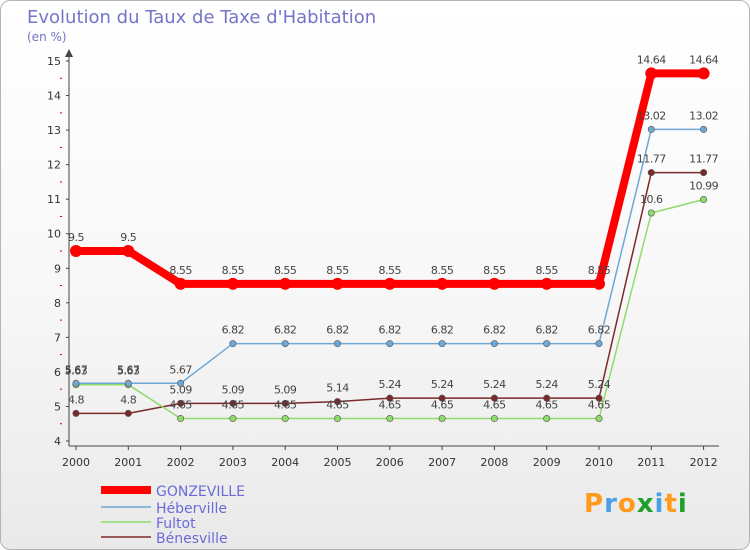  I want to click on logo-letter: t, so click(671, 504).